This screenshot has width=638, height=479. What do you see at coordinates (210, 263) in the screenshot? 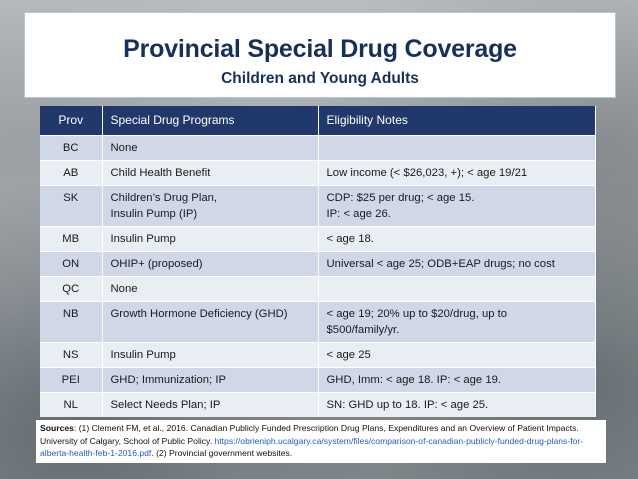
I see `cell-program: OHIP+ (proposed)` at bounding box center [210, 263].